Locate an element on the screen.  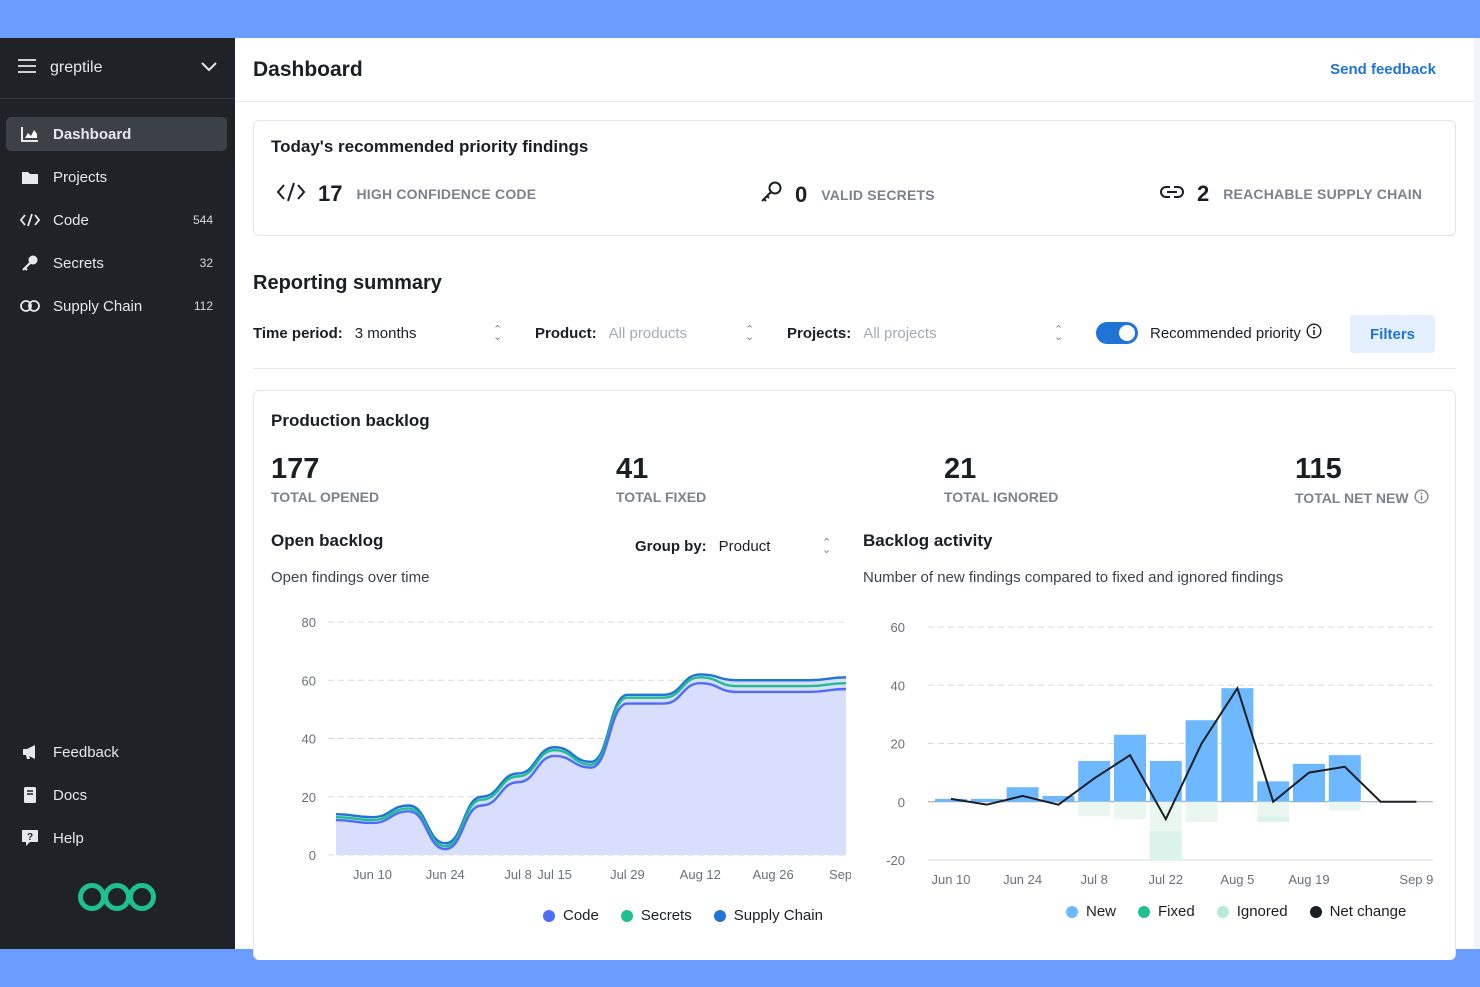
stat-total-net-new: 115 TOTAL NET NEW is located at coordinates (1362, 480).